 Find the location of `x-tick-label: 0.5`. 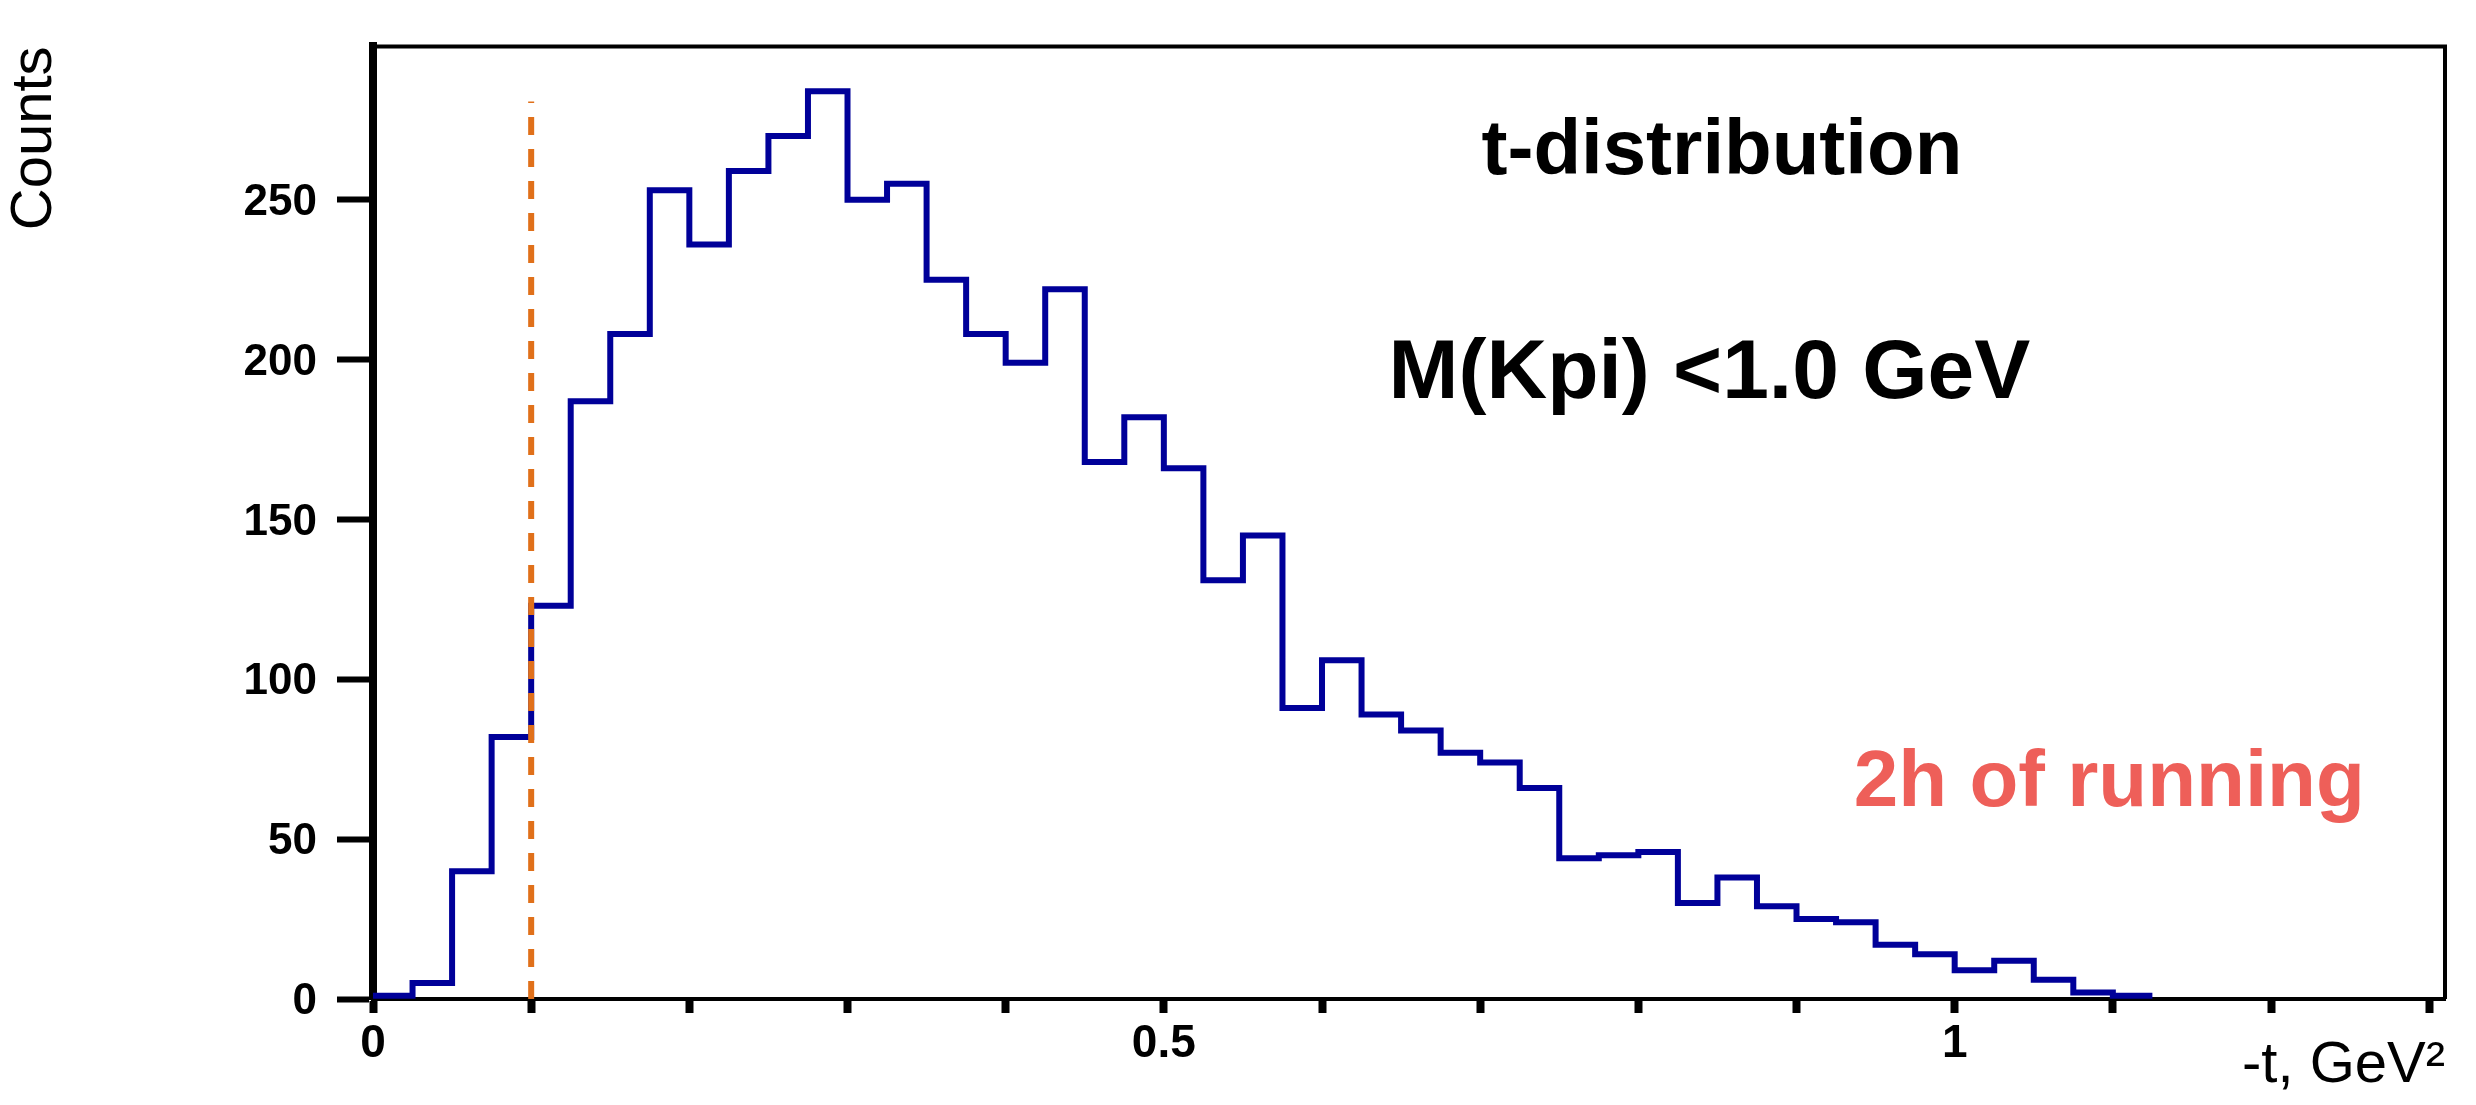

x-tick-label: 0.5 is located at coordinates (1163, 1041).